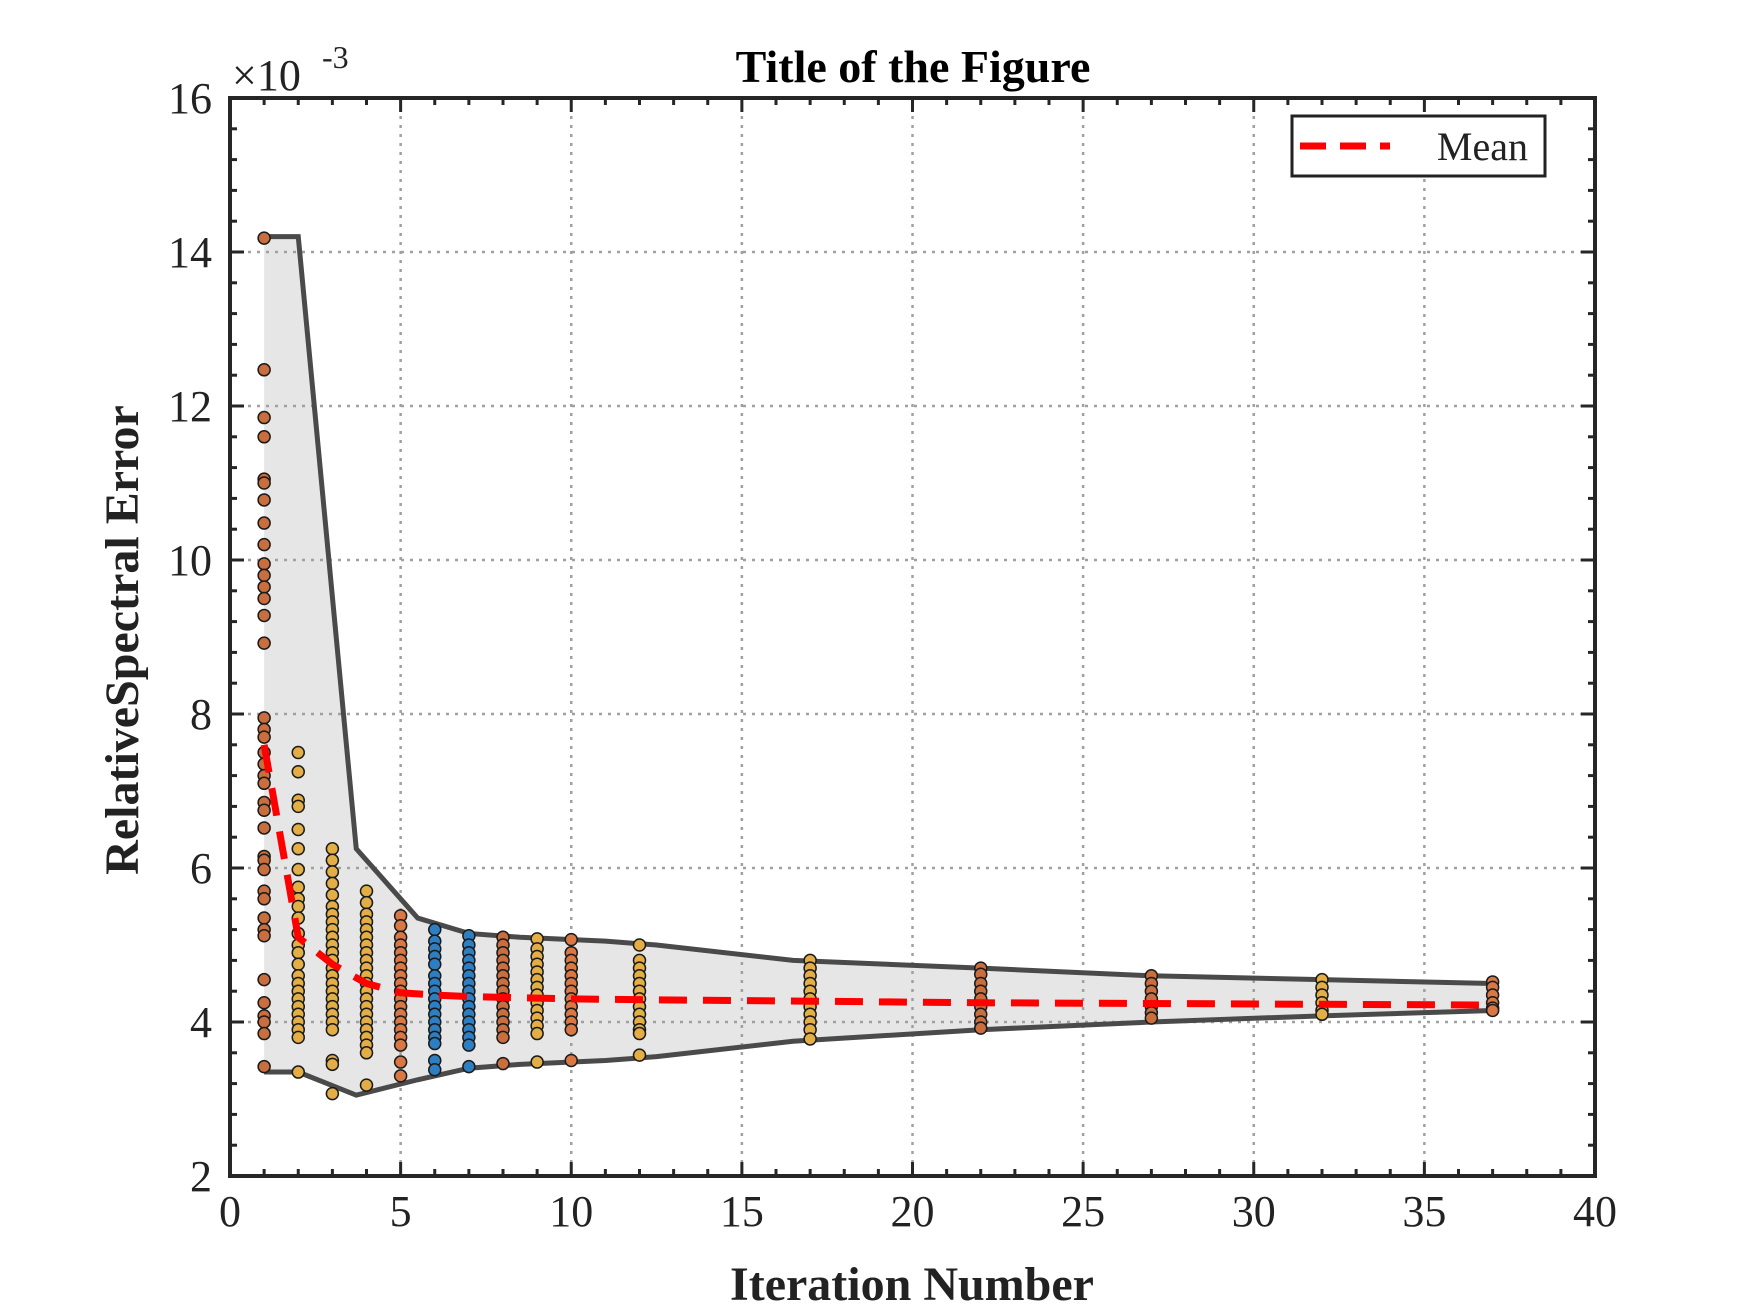 Image resolution: width=1750 pixels, height=1313 pixels. I want to click on x-tick-label: 15, so click(742, 1211).